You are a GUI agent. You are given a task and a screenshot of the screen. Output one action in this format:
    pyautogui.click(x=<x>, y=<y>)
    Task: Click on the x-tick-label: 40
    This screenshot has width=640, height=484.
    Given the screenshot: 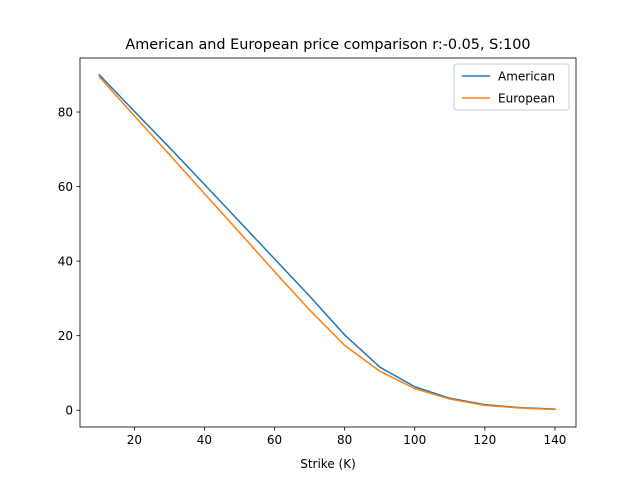 What is the action you would take?
    pyautogui.click(x=204, y=440)
    